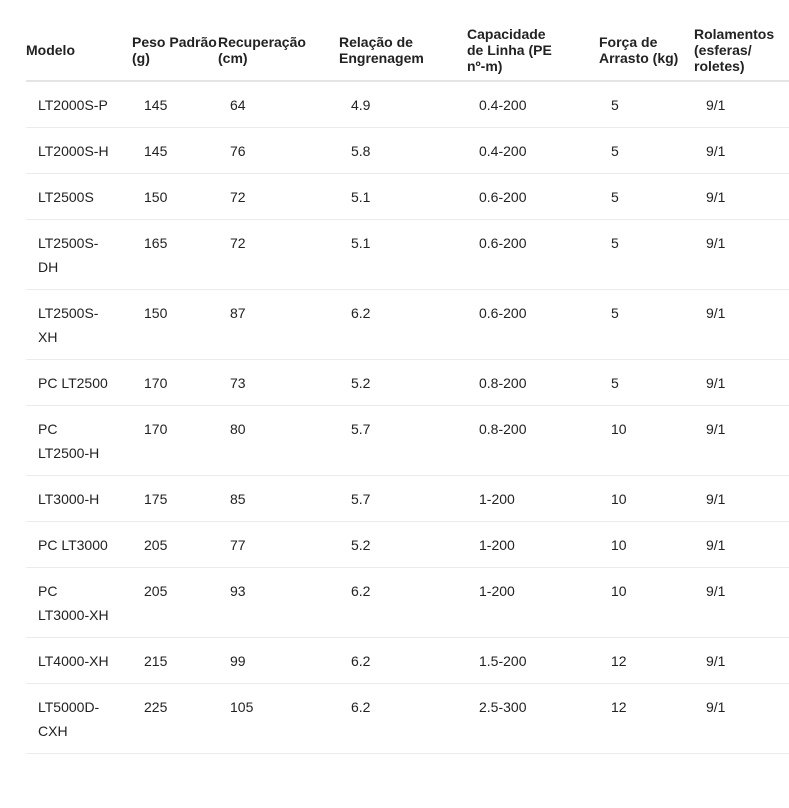  I want to click on cell-text: LT2500S-DH, so click(68, 255).